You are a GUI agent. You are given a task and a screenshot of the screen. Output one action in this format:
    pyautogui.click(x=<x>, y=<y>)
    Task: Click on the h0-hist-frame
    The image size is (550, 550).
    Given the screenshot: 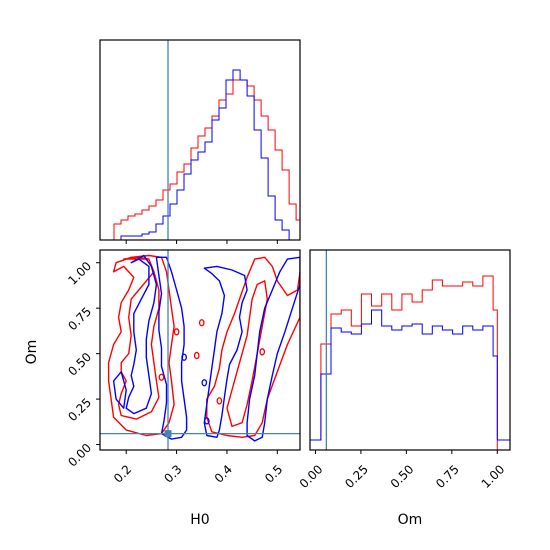 What is the action you would take?
    pyautogui.click(x=200, y=140)
    